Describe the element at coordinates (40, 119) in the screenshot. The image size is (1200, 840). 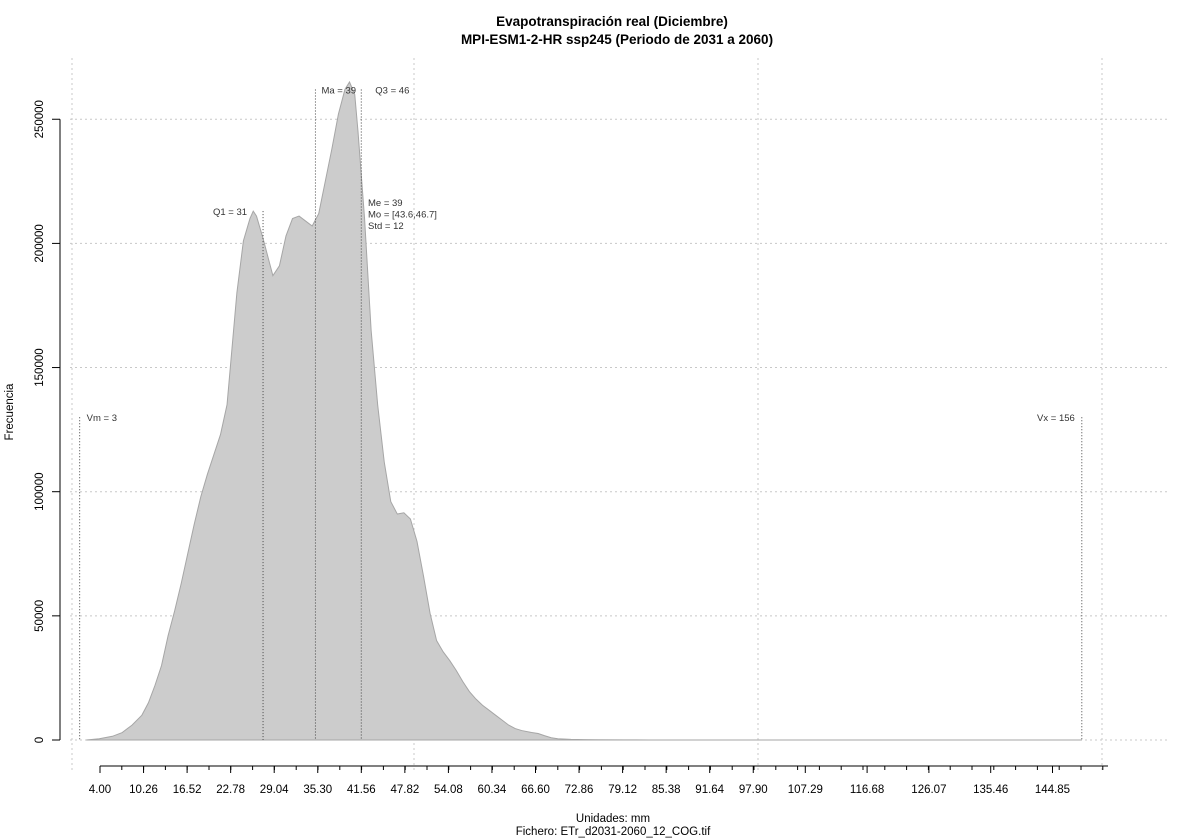
I see `y-tick-label: 250000` at that location.